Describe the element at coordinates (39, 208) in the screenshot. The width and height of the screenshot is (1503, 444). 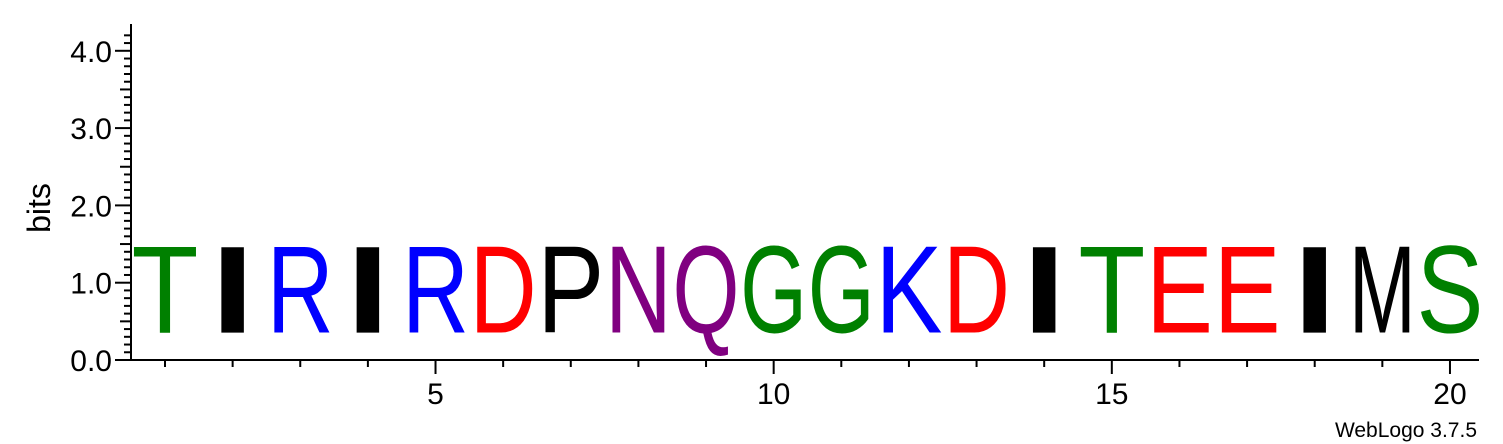
I see `y-axis-label: bits` at that location.